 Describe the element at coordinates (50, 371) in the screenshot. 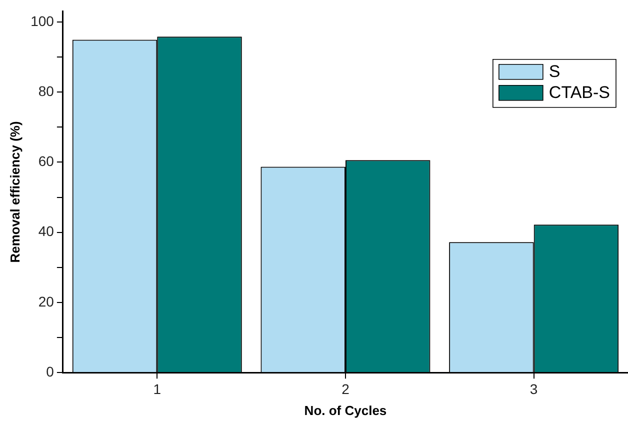

I see `y-tick-label: 0` at that location.